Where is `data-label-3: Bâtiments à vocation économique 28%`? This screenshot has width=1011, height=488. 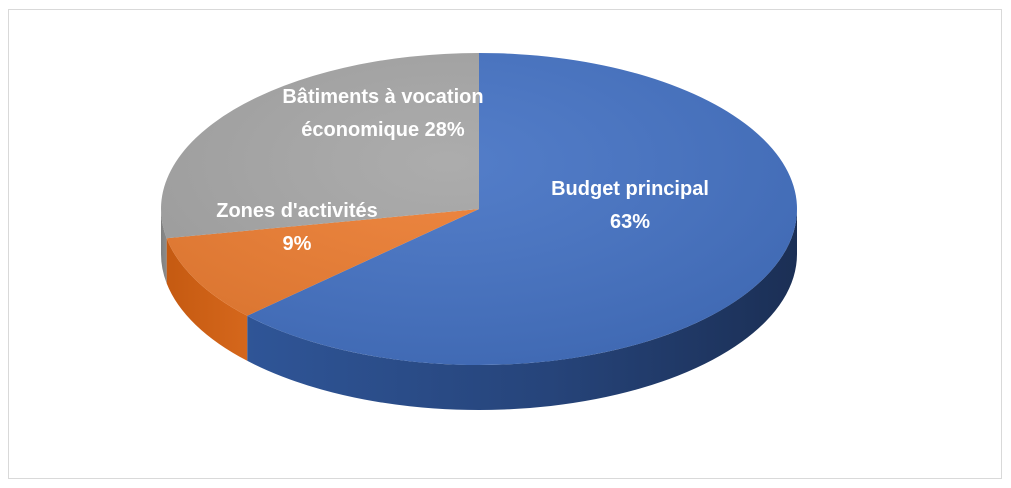
data-label-3: Bâtiments à vocation économique 28% is located at coordinates (382, 113).